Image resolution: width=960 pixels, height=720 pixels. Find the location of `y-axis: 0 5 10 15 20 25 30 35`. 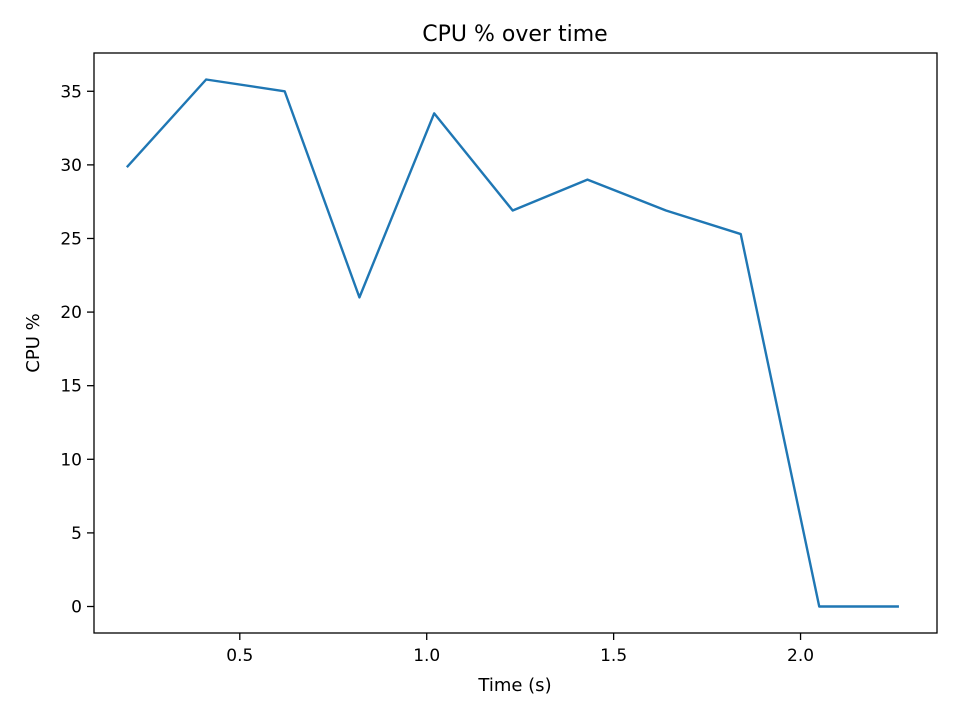

y-axis: 0 5 10 15 20 25 30 35 is located at coordinates (77, 350).